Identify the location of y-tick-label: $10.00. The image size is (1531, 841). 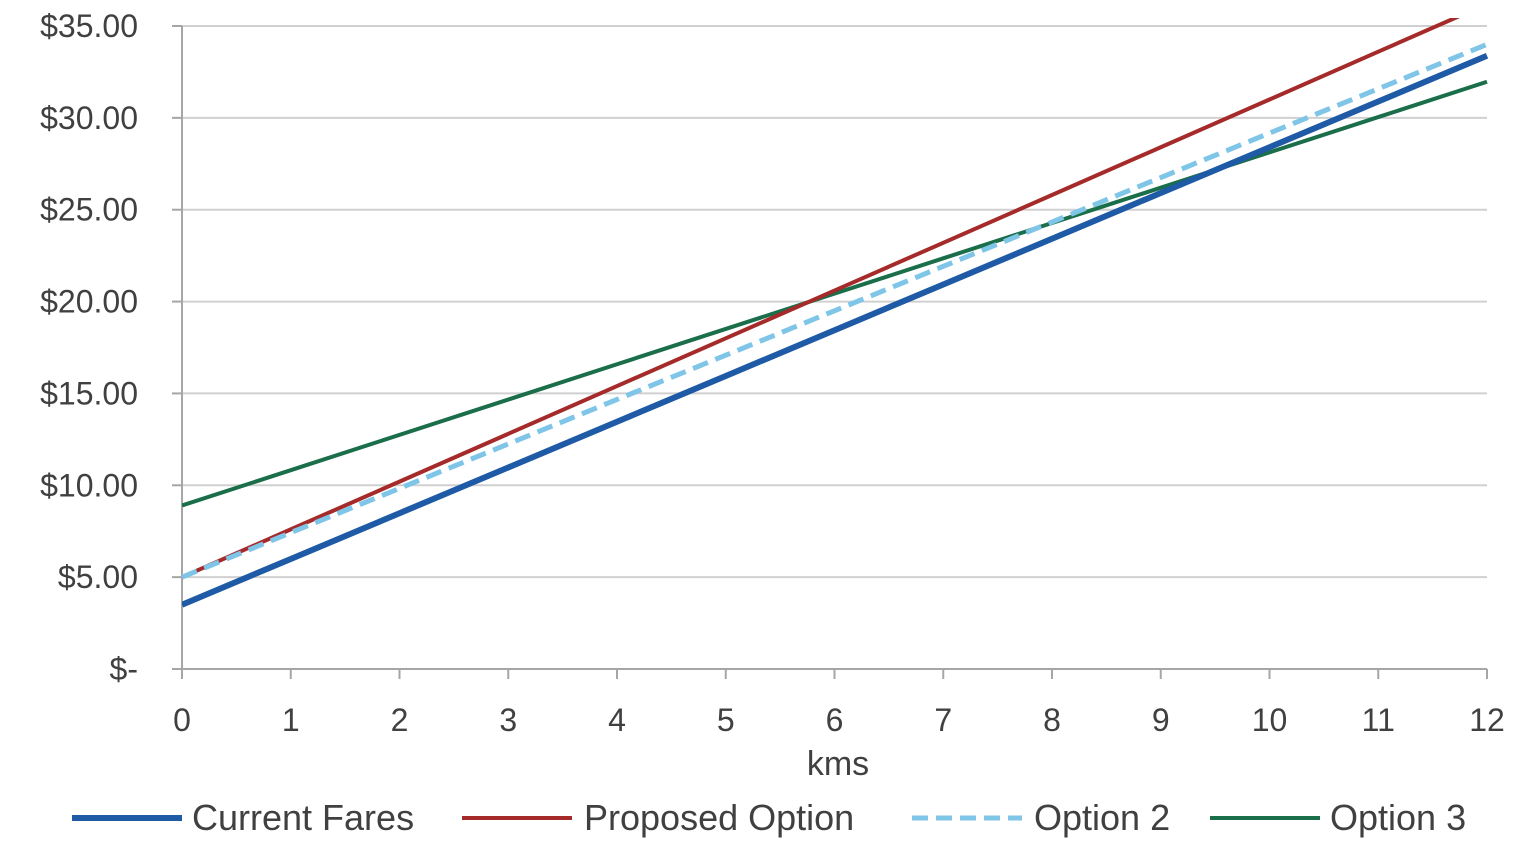
(89, 485).